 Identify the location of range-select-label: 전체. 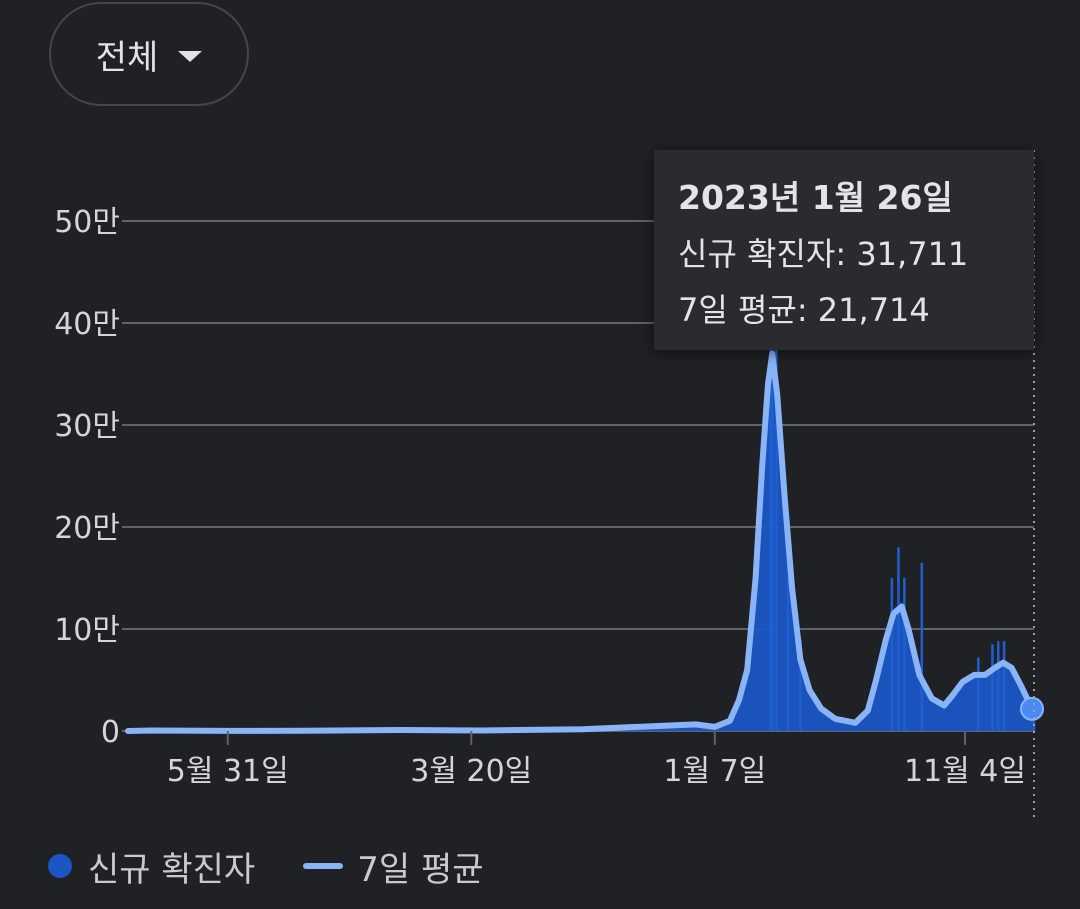
(127, 57).